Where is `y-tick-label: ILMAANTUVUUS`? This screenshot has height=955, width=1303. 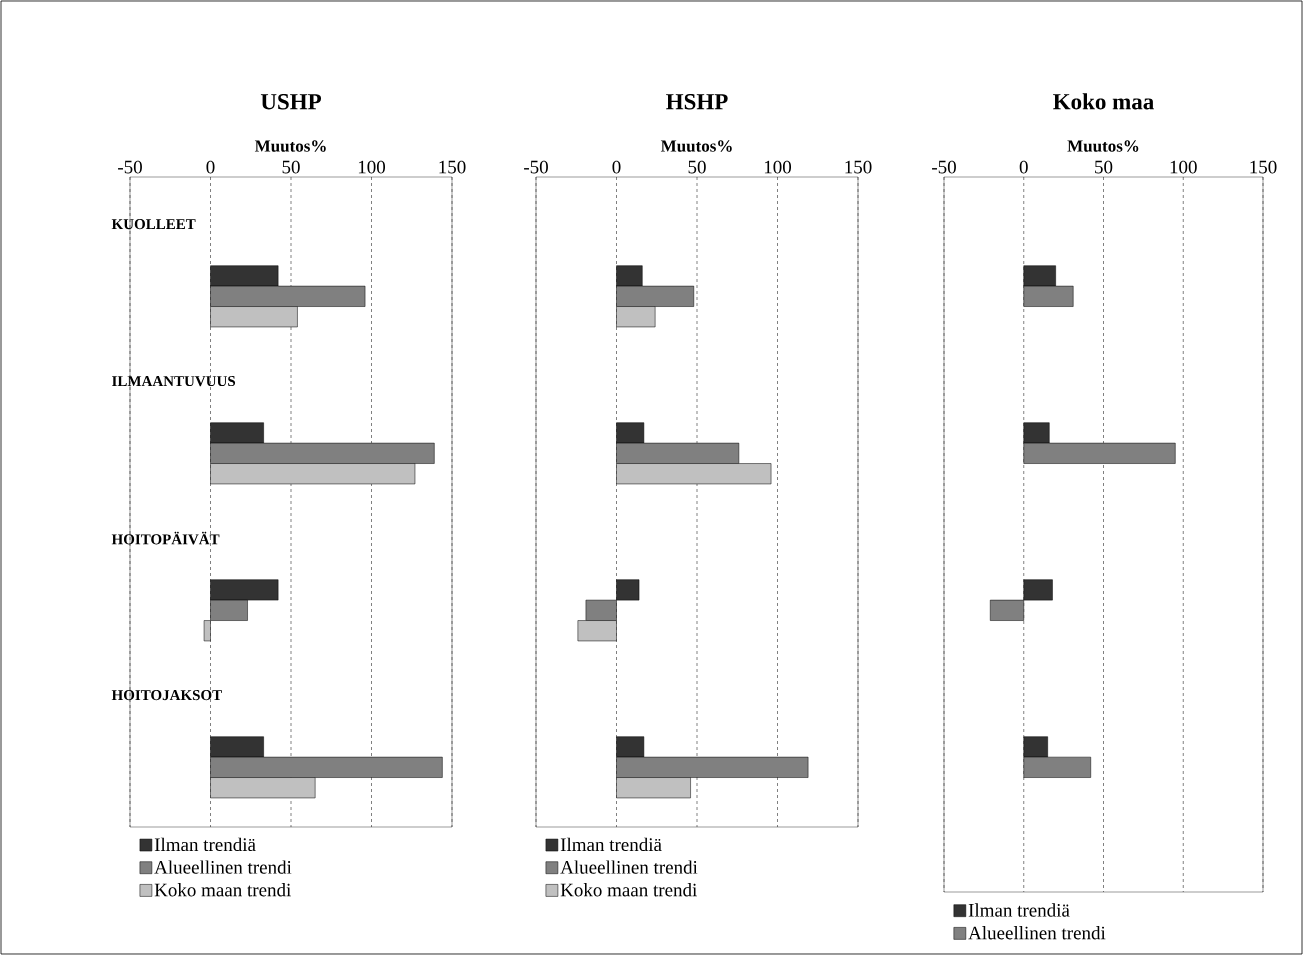
y-tick-label: ILMAANTUVUUS is located at coordinates (174, 381).